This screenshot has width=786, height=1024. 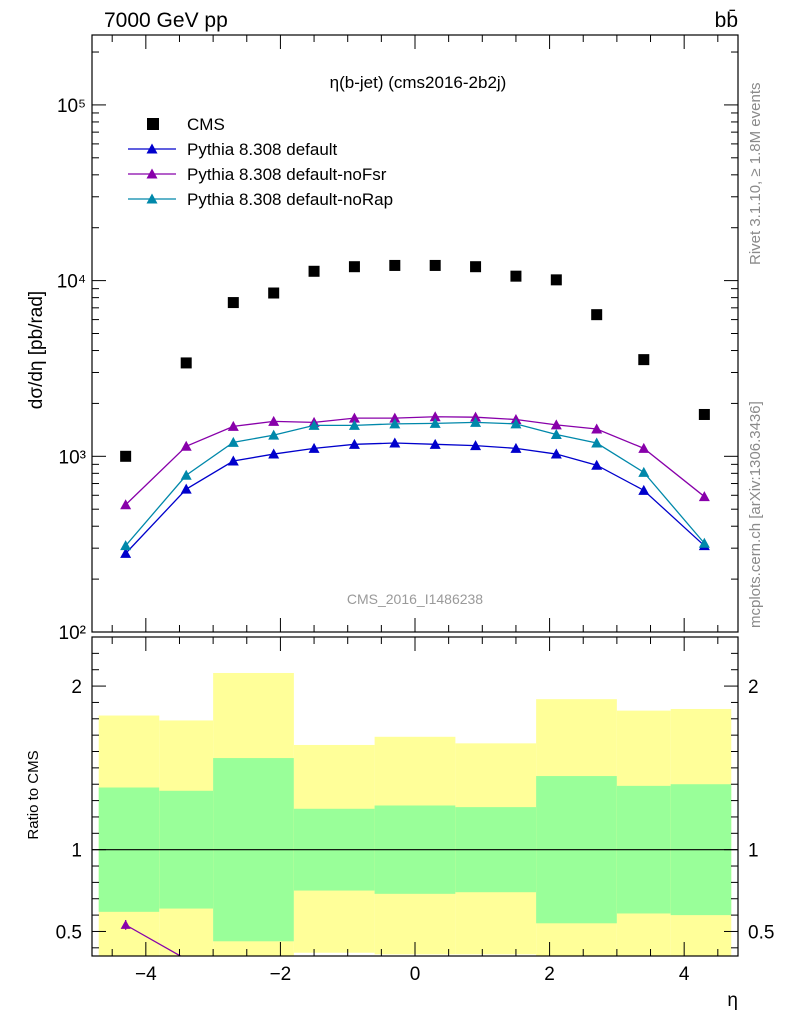 What do you see at coordinates (36, 350) in the screenshot?
I see `main-y-axis-label: dσ/dη [pb/rad]` at bounding box center [36, 350].